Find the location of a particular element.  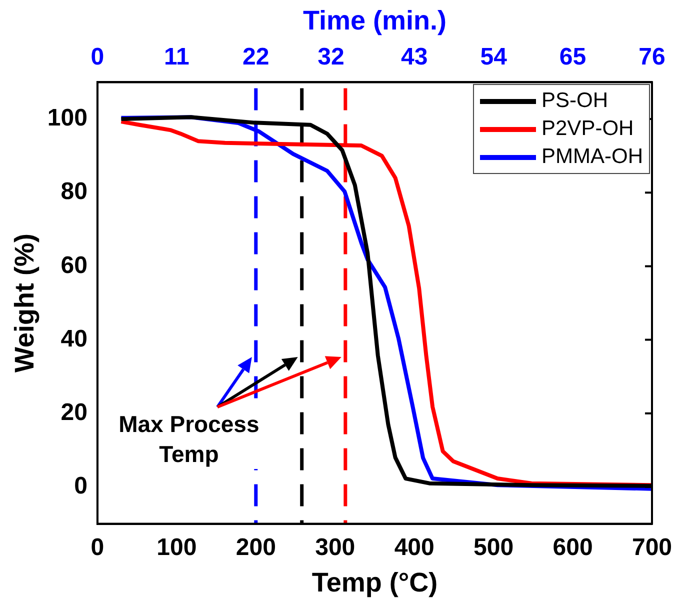

x2-tick-label: 32 is located at coordinates (331, 56).